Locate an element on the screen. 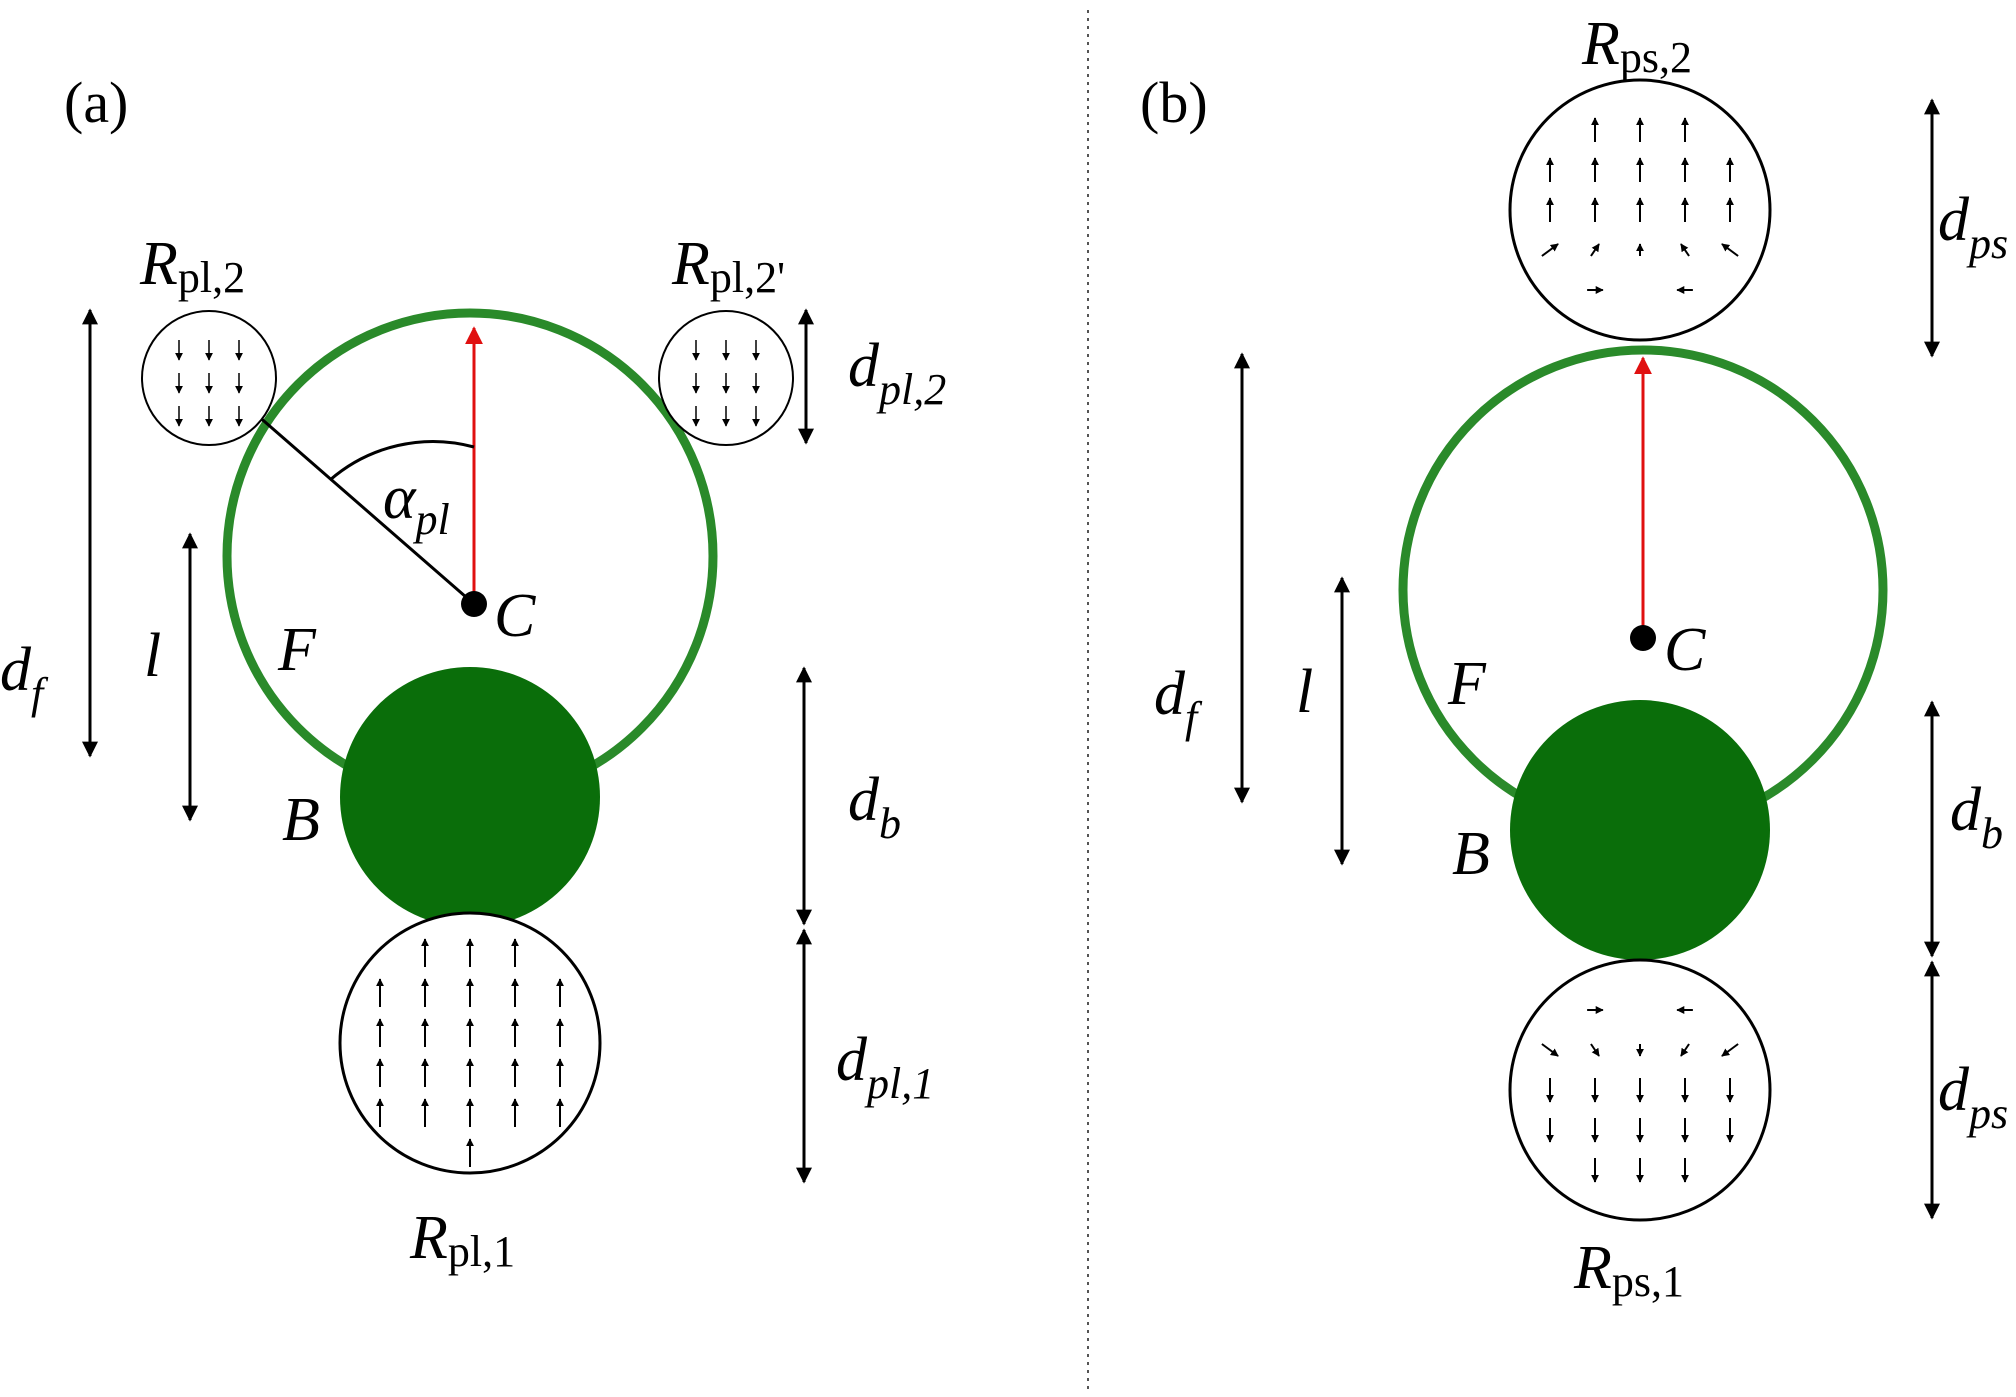 This screenshot has width=2016, height=1397. panel-b-db-label: db is located at coordinates (1976, 817).